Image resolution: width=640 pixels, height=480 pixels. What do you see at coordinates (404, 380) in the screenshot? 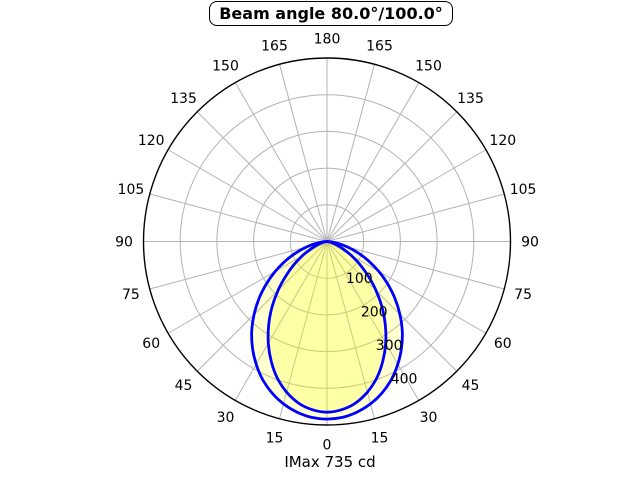
I see `radial-tick-label: 400` at bounding box center [404, 380].